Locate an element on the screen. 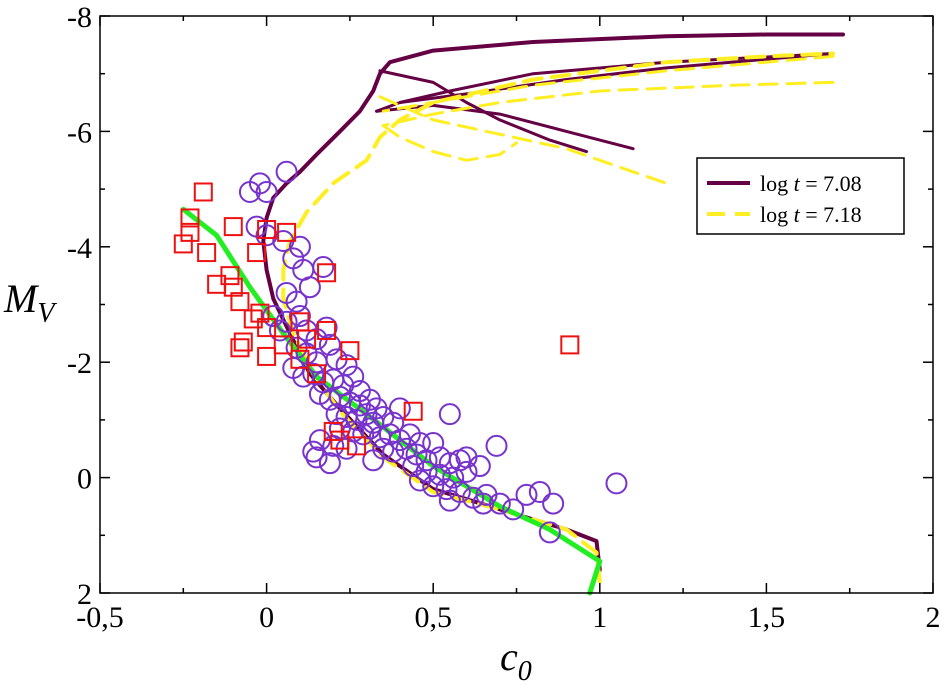 Image resolution: width=942 pixels, height=685 pixels. legend-box is located at coordinates (800, 196).